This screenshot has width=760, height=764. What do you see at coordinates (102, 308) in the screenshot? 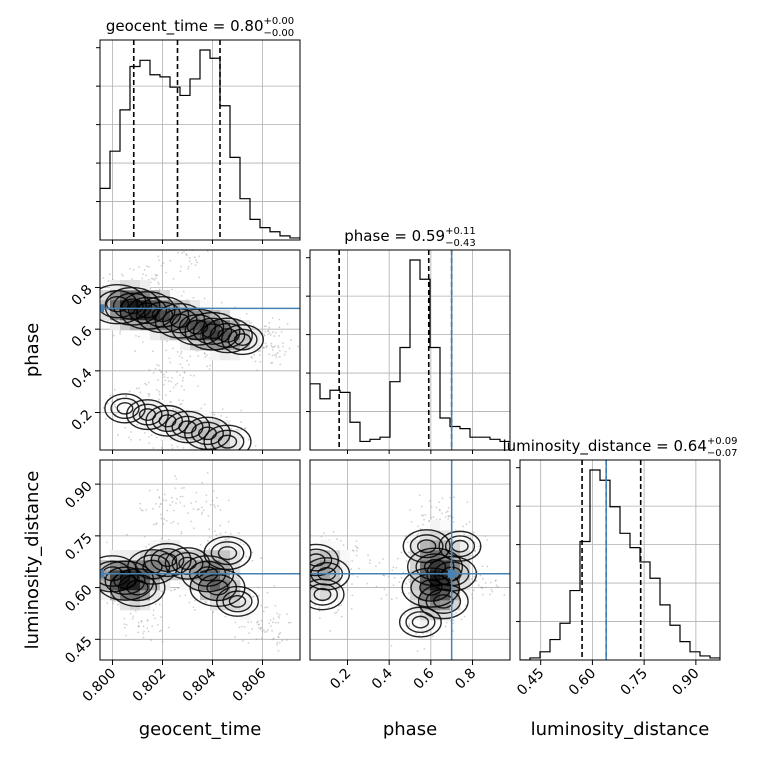
I see `truth-marker` at bounding box center [102, 308].